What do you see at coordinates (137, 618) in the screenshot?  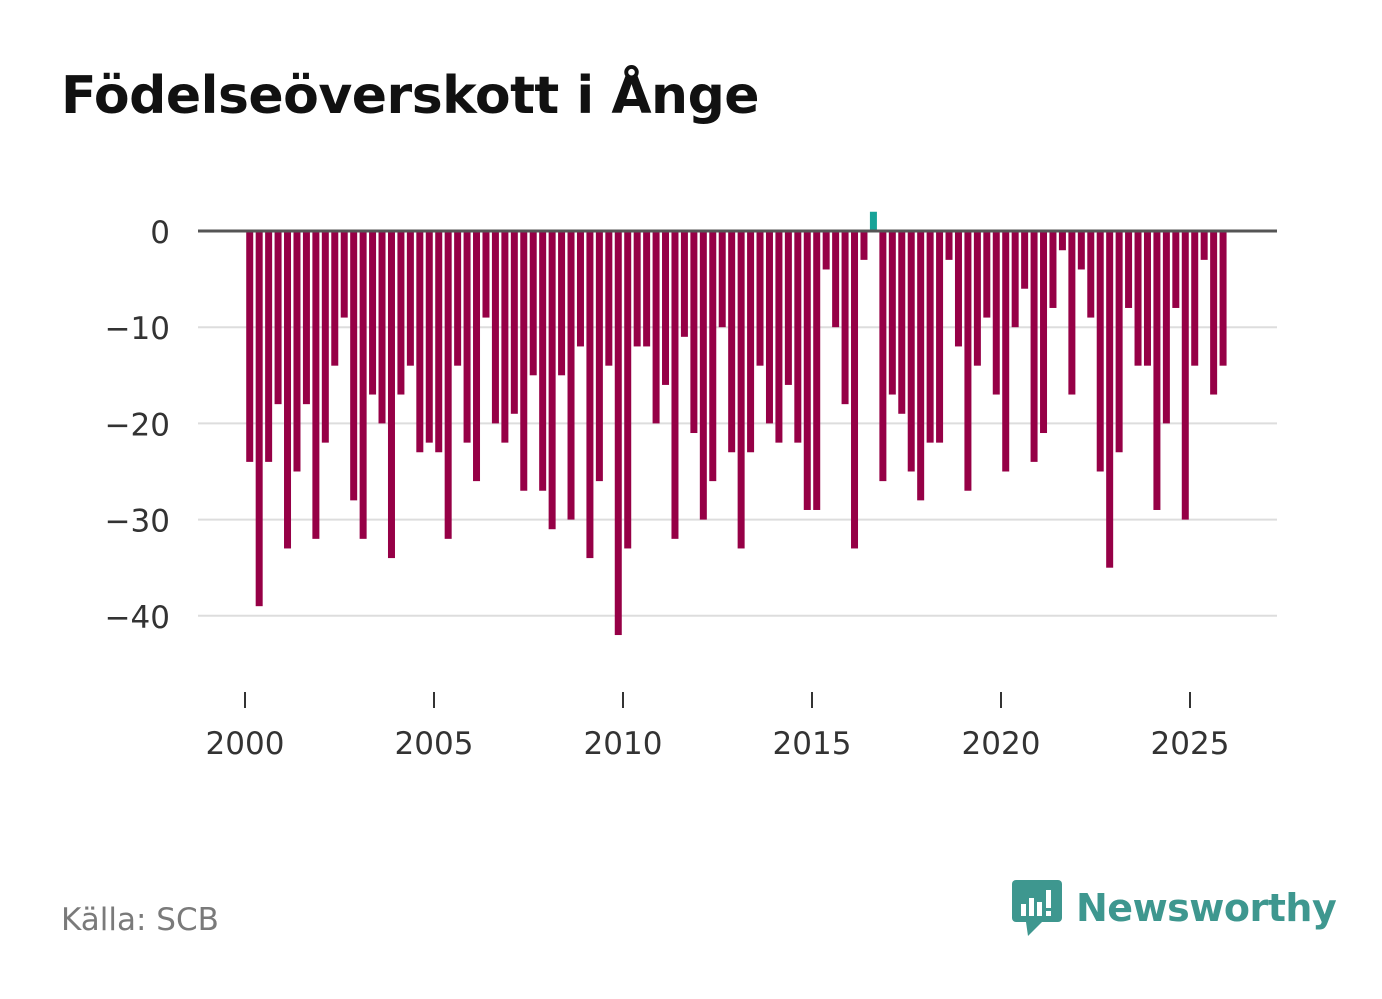 I see `y-tick-label: −40` at bounding box center [137, 618].